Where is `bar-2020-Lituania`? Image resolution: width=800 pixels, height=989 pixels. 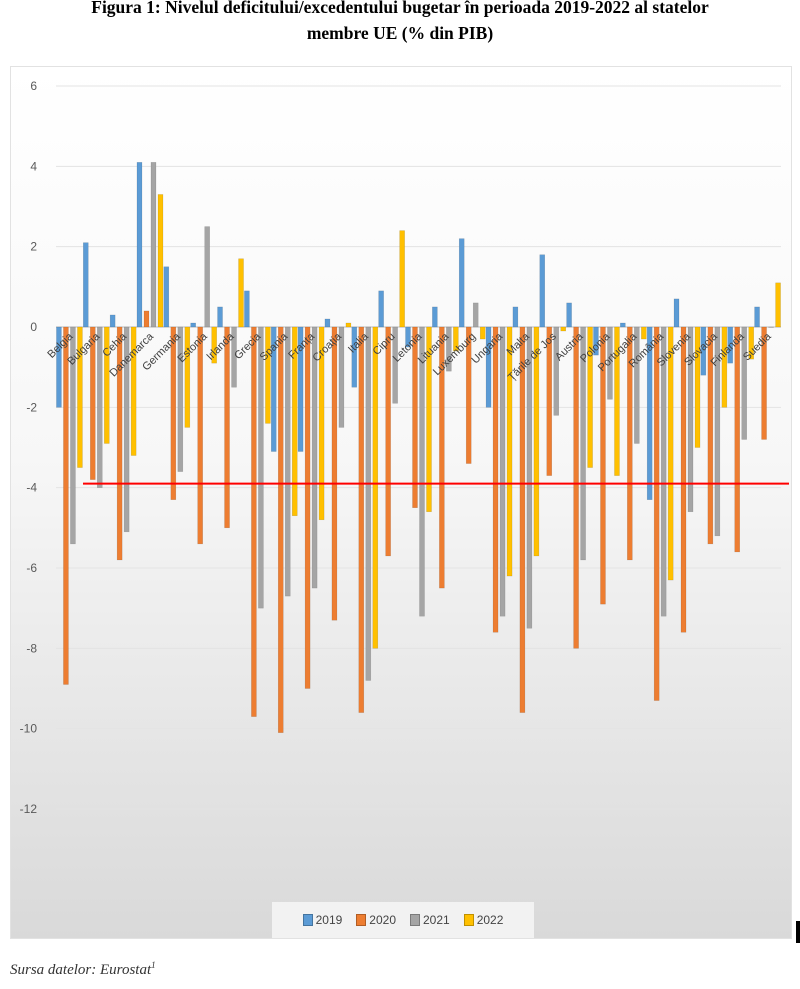
bar-2020-Lituania is located at coordinates (442, 457).